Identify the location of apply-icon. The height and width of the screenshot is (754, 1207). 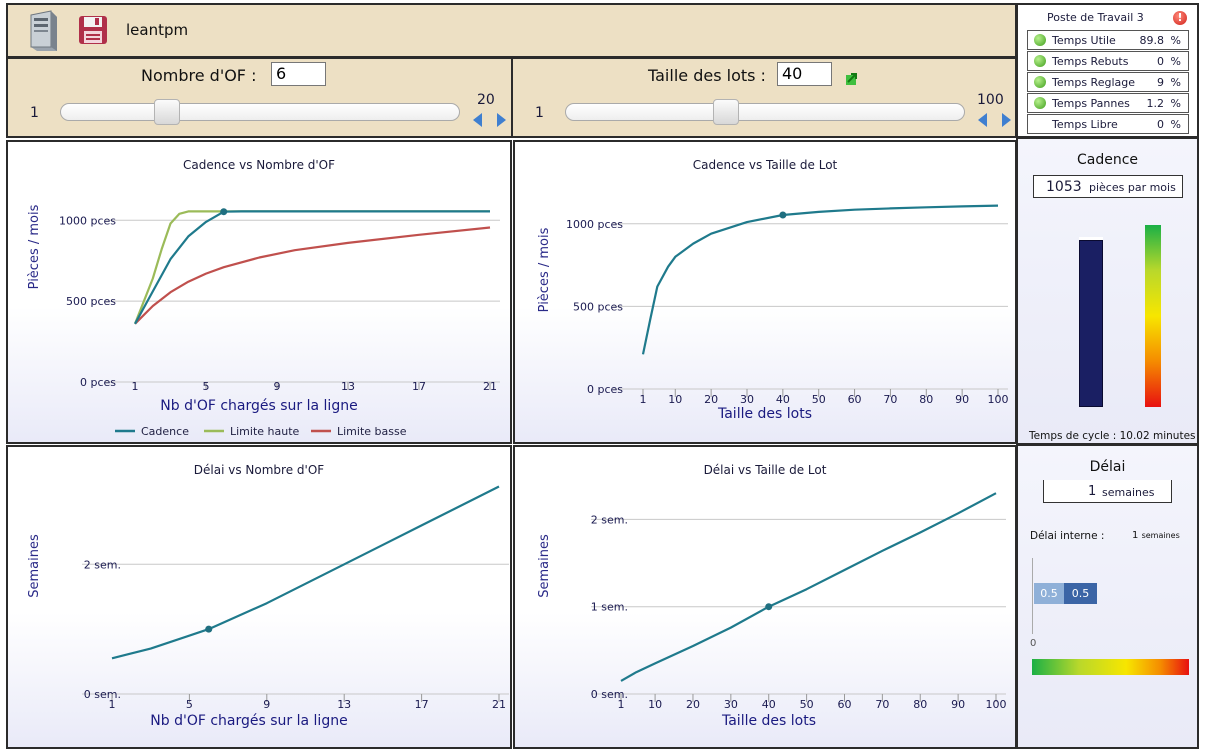
(852, 78).